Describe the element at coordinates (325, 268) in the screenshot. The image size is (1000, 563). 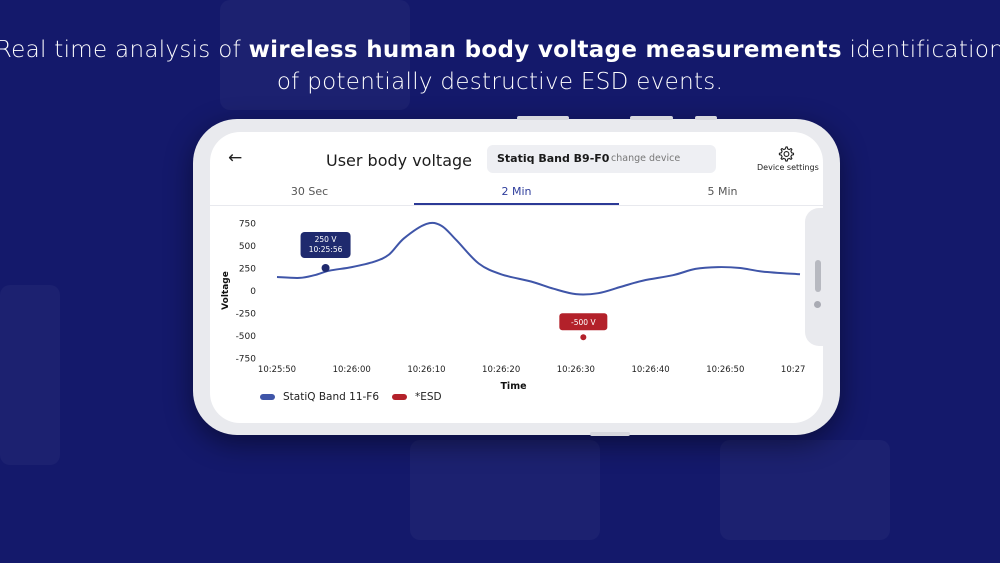
I see `highlight-point` at that location.